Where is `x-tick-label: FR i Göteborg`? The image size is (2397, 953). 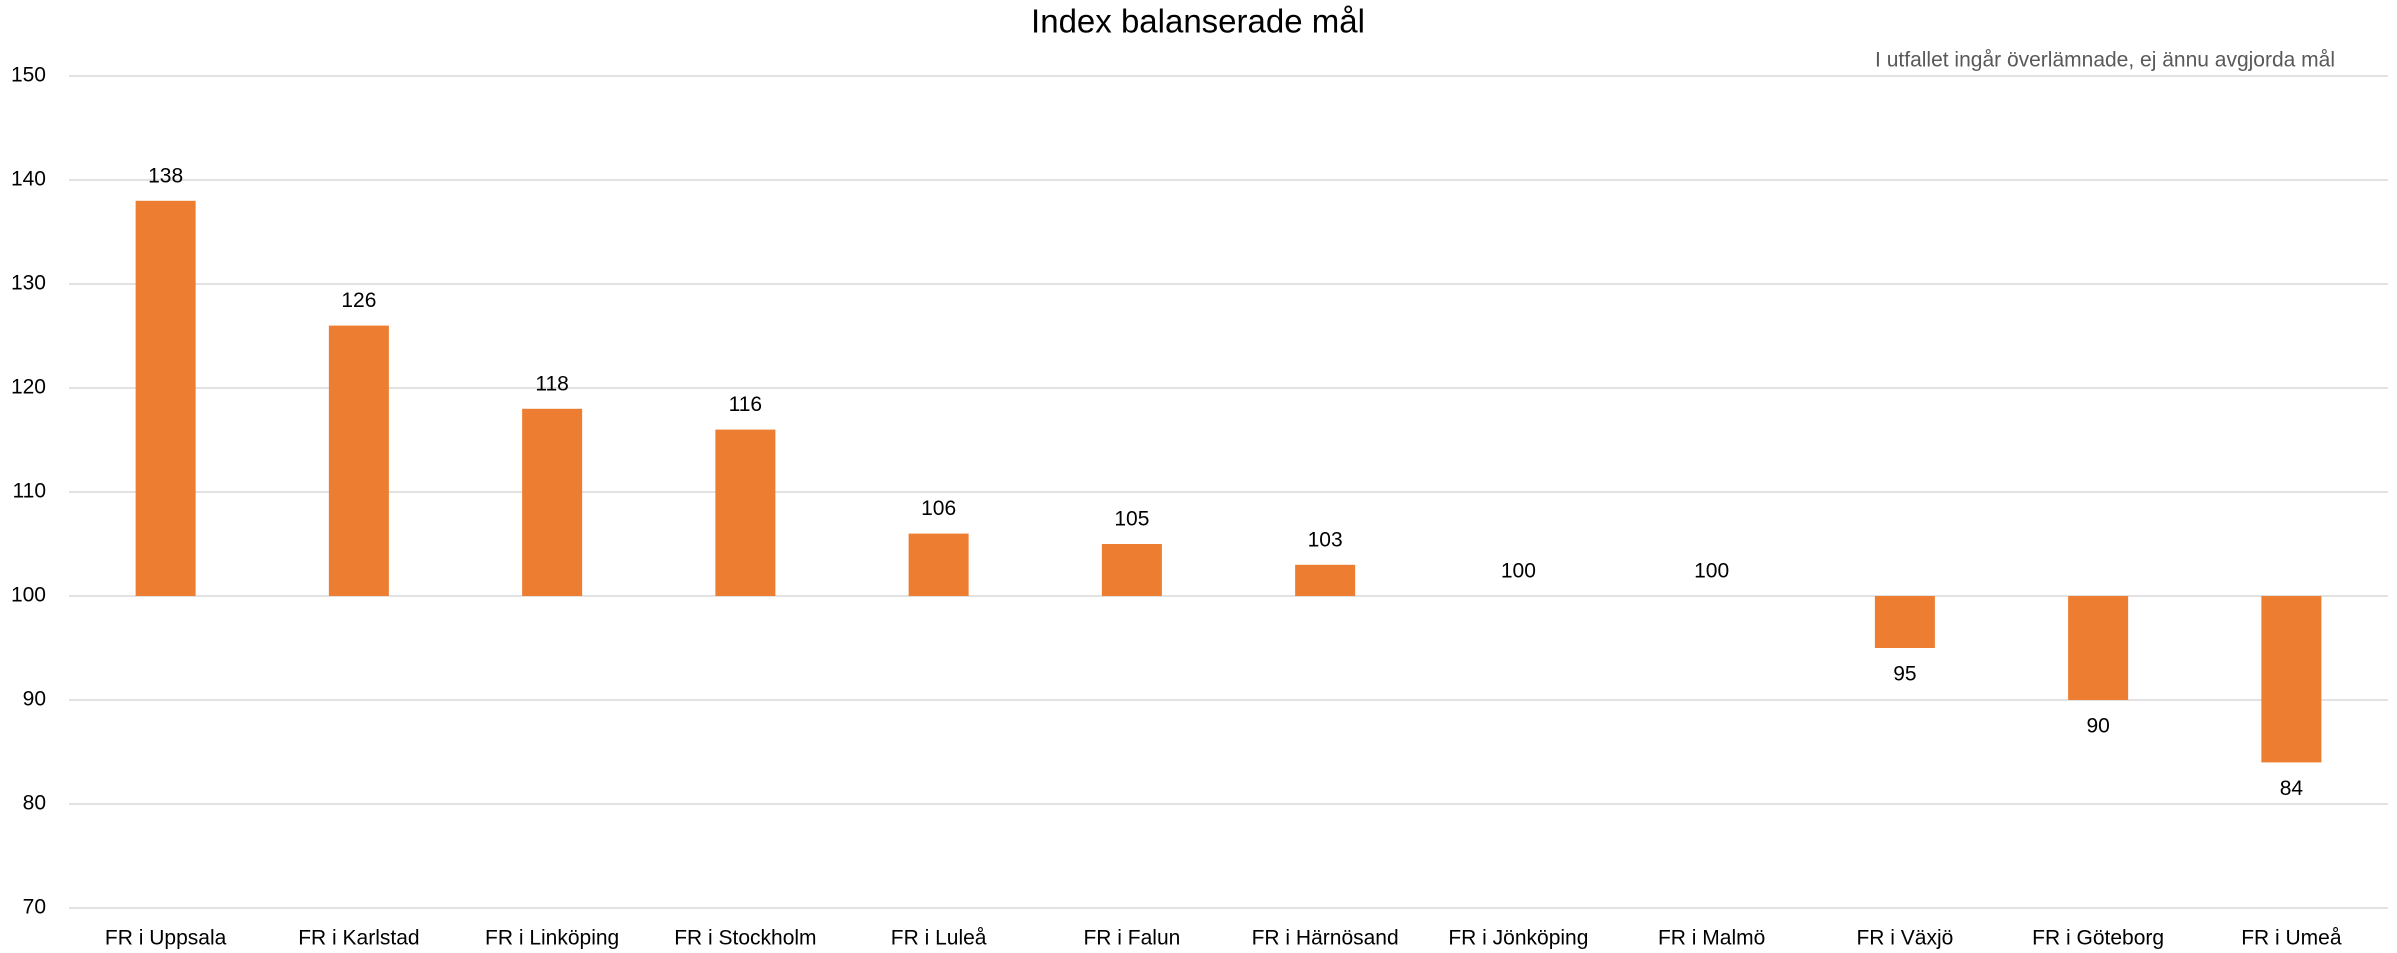 x-tick-label: FR i Göteborg is located at coordinates (2098, 938).